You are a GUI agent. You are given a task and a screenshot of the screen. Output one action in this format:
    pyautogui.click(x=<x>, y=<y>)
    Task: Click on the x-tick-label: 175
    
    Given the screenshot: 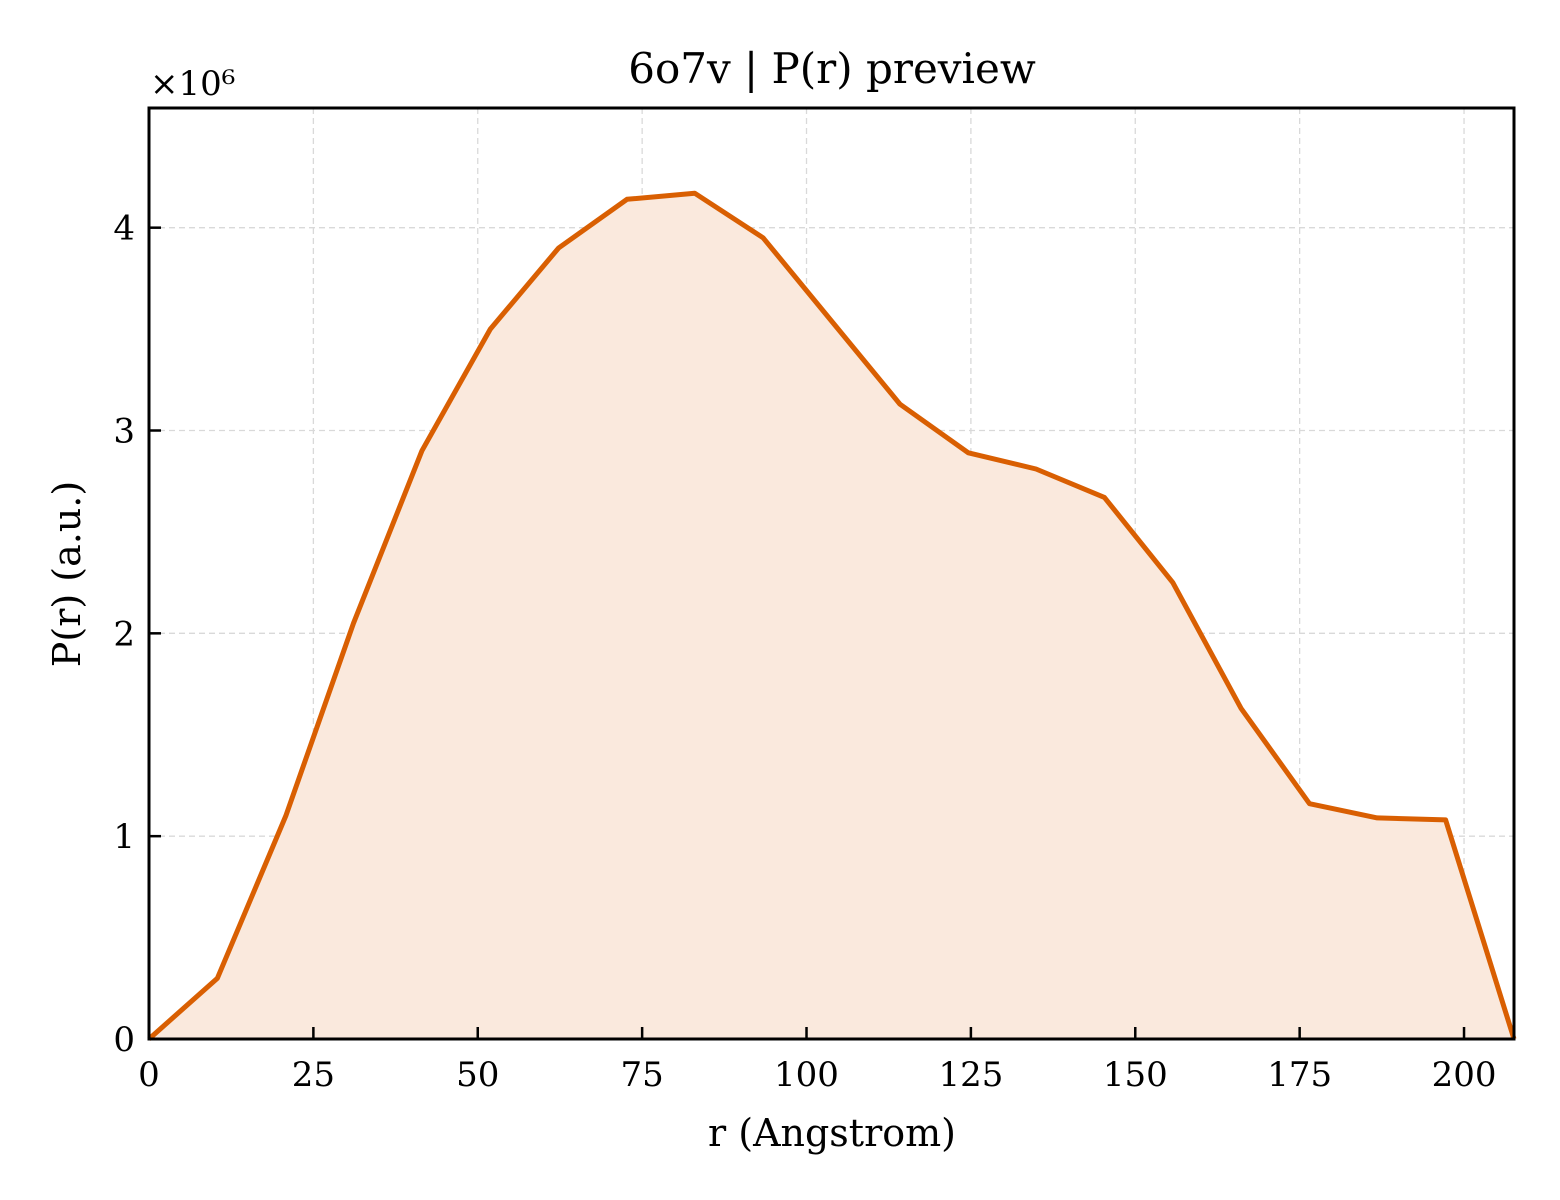 What is the action you would take?
    pyautogui.click(x=1299, y=1075)
    